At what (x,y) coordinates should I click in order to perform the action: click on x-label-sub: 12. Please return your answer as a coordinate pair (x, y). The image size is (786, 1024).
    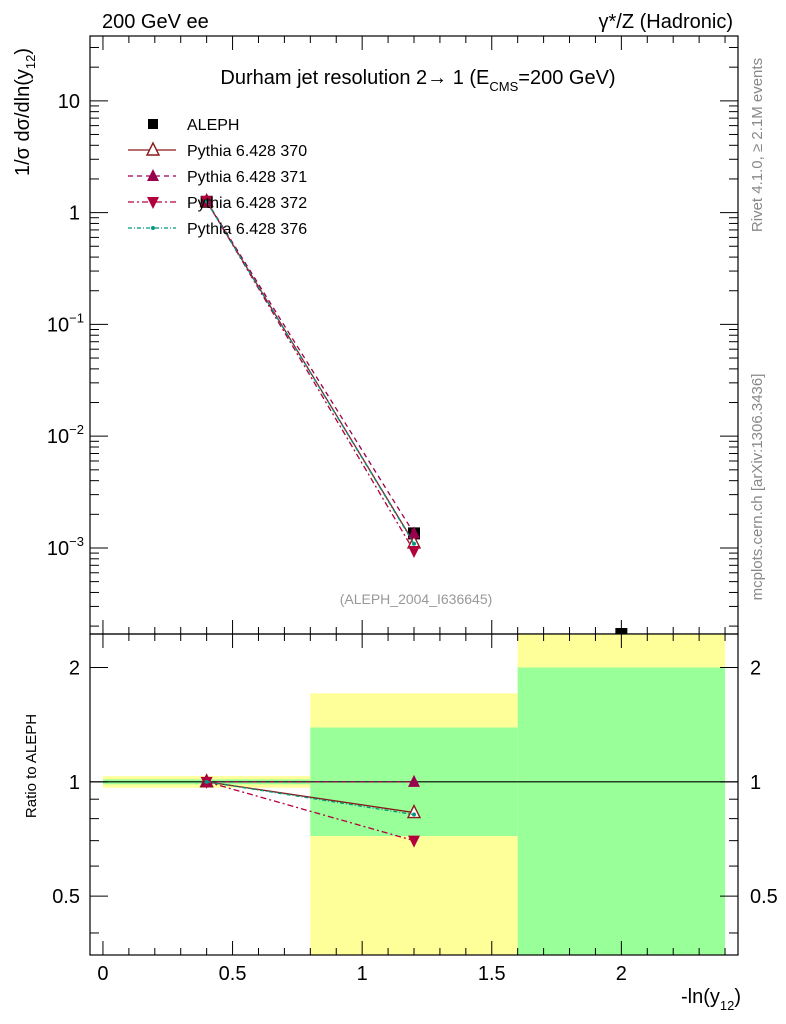
    Looking at the image, I should click on (727, 1005).